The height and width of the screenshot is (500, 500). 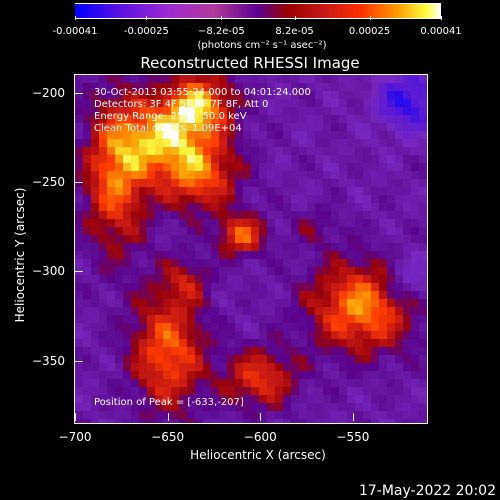 I want to click on x-tick-label: −600, so click(x=260, y=437).